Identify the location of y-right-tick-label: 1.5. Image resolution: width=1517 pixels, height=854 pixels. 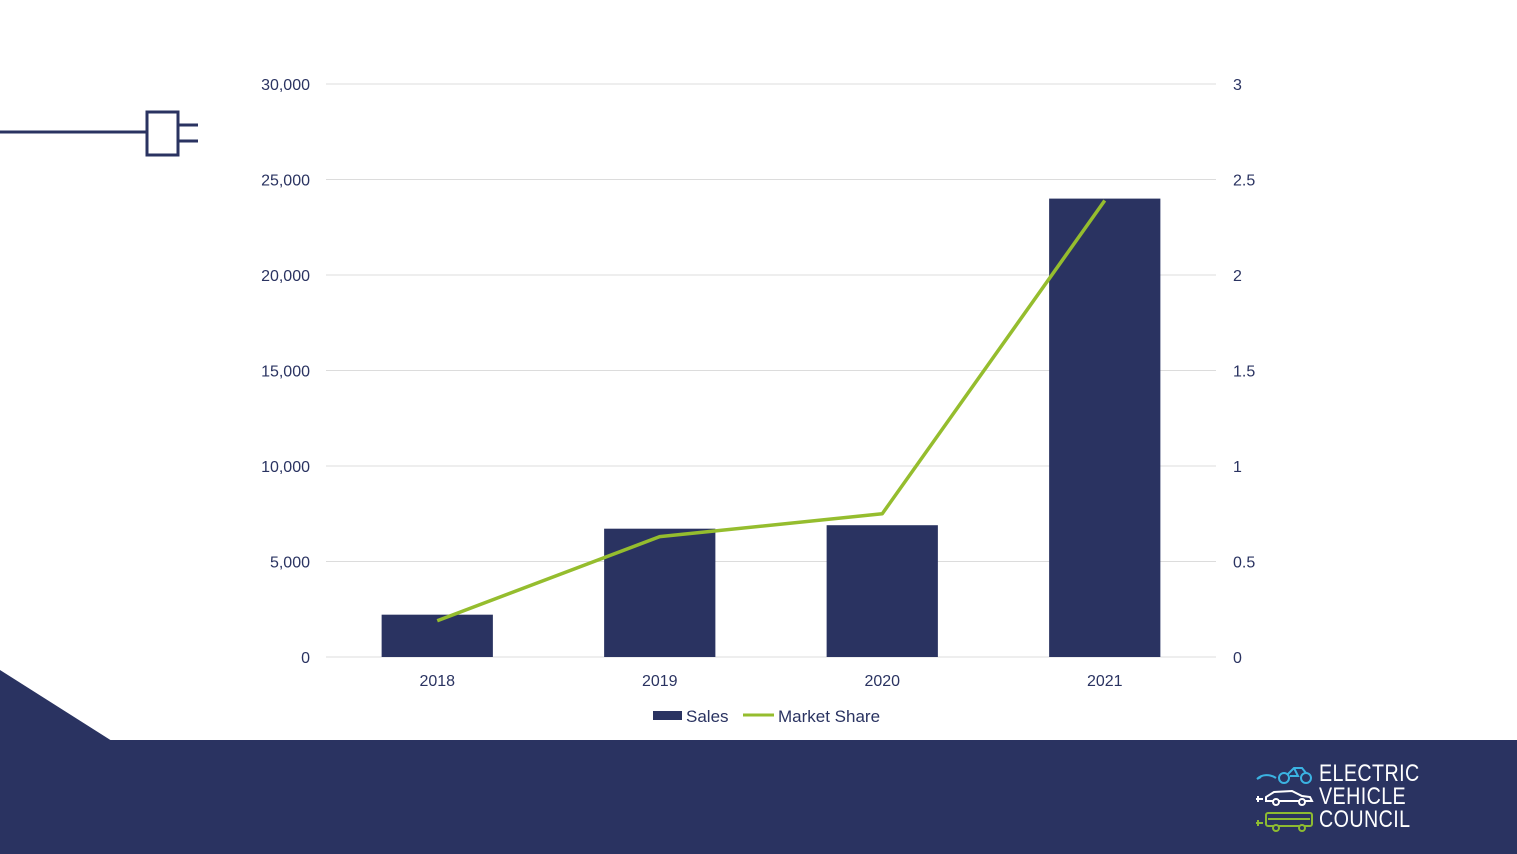
(1244, 372).